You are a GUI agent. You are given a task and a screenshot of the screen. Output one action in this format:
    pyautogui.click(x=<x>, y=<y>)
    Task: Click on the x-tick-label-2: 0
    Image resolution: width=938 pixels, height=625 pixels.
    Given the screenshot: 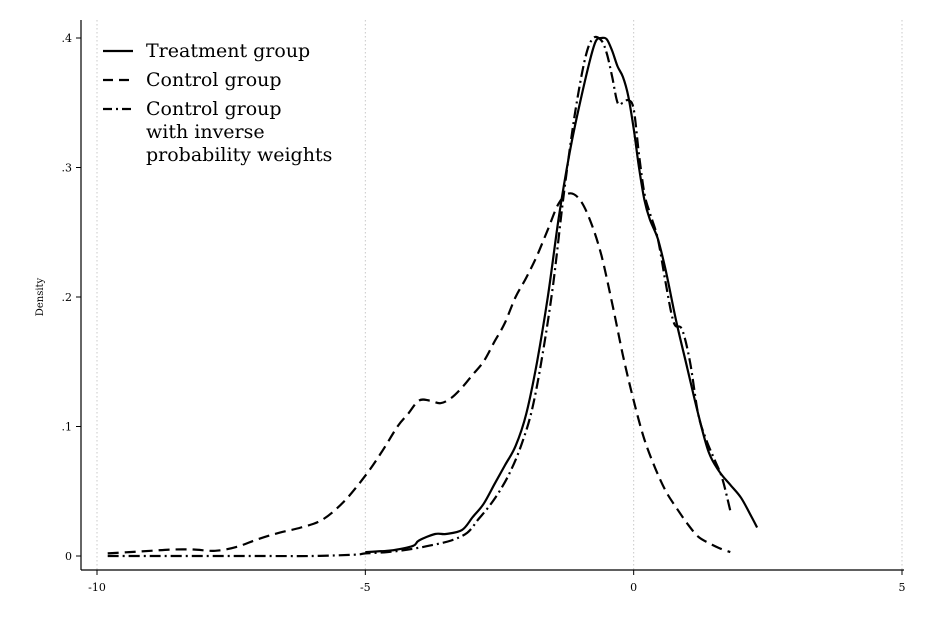 What is the action you would take?
    pyautogui.click(x=633, y=587)
    